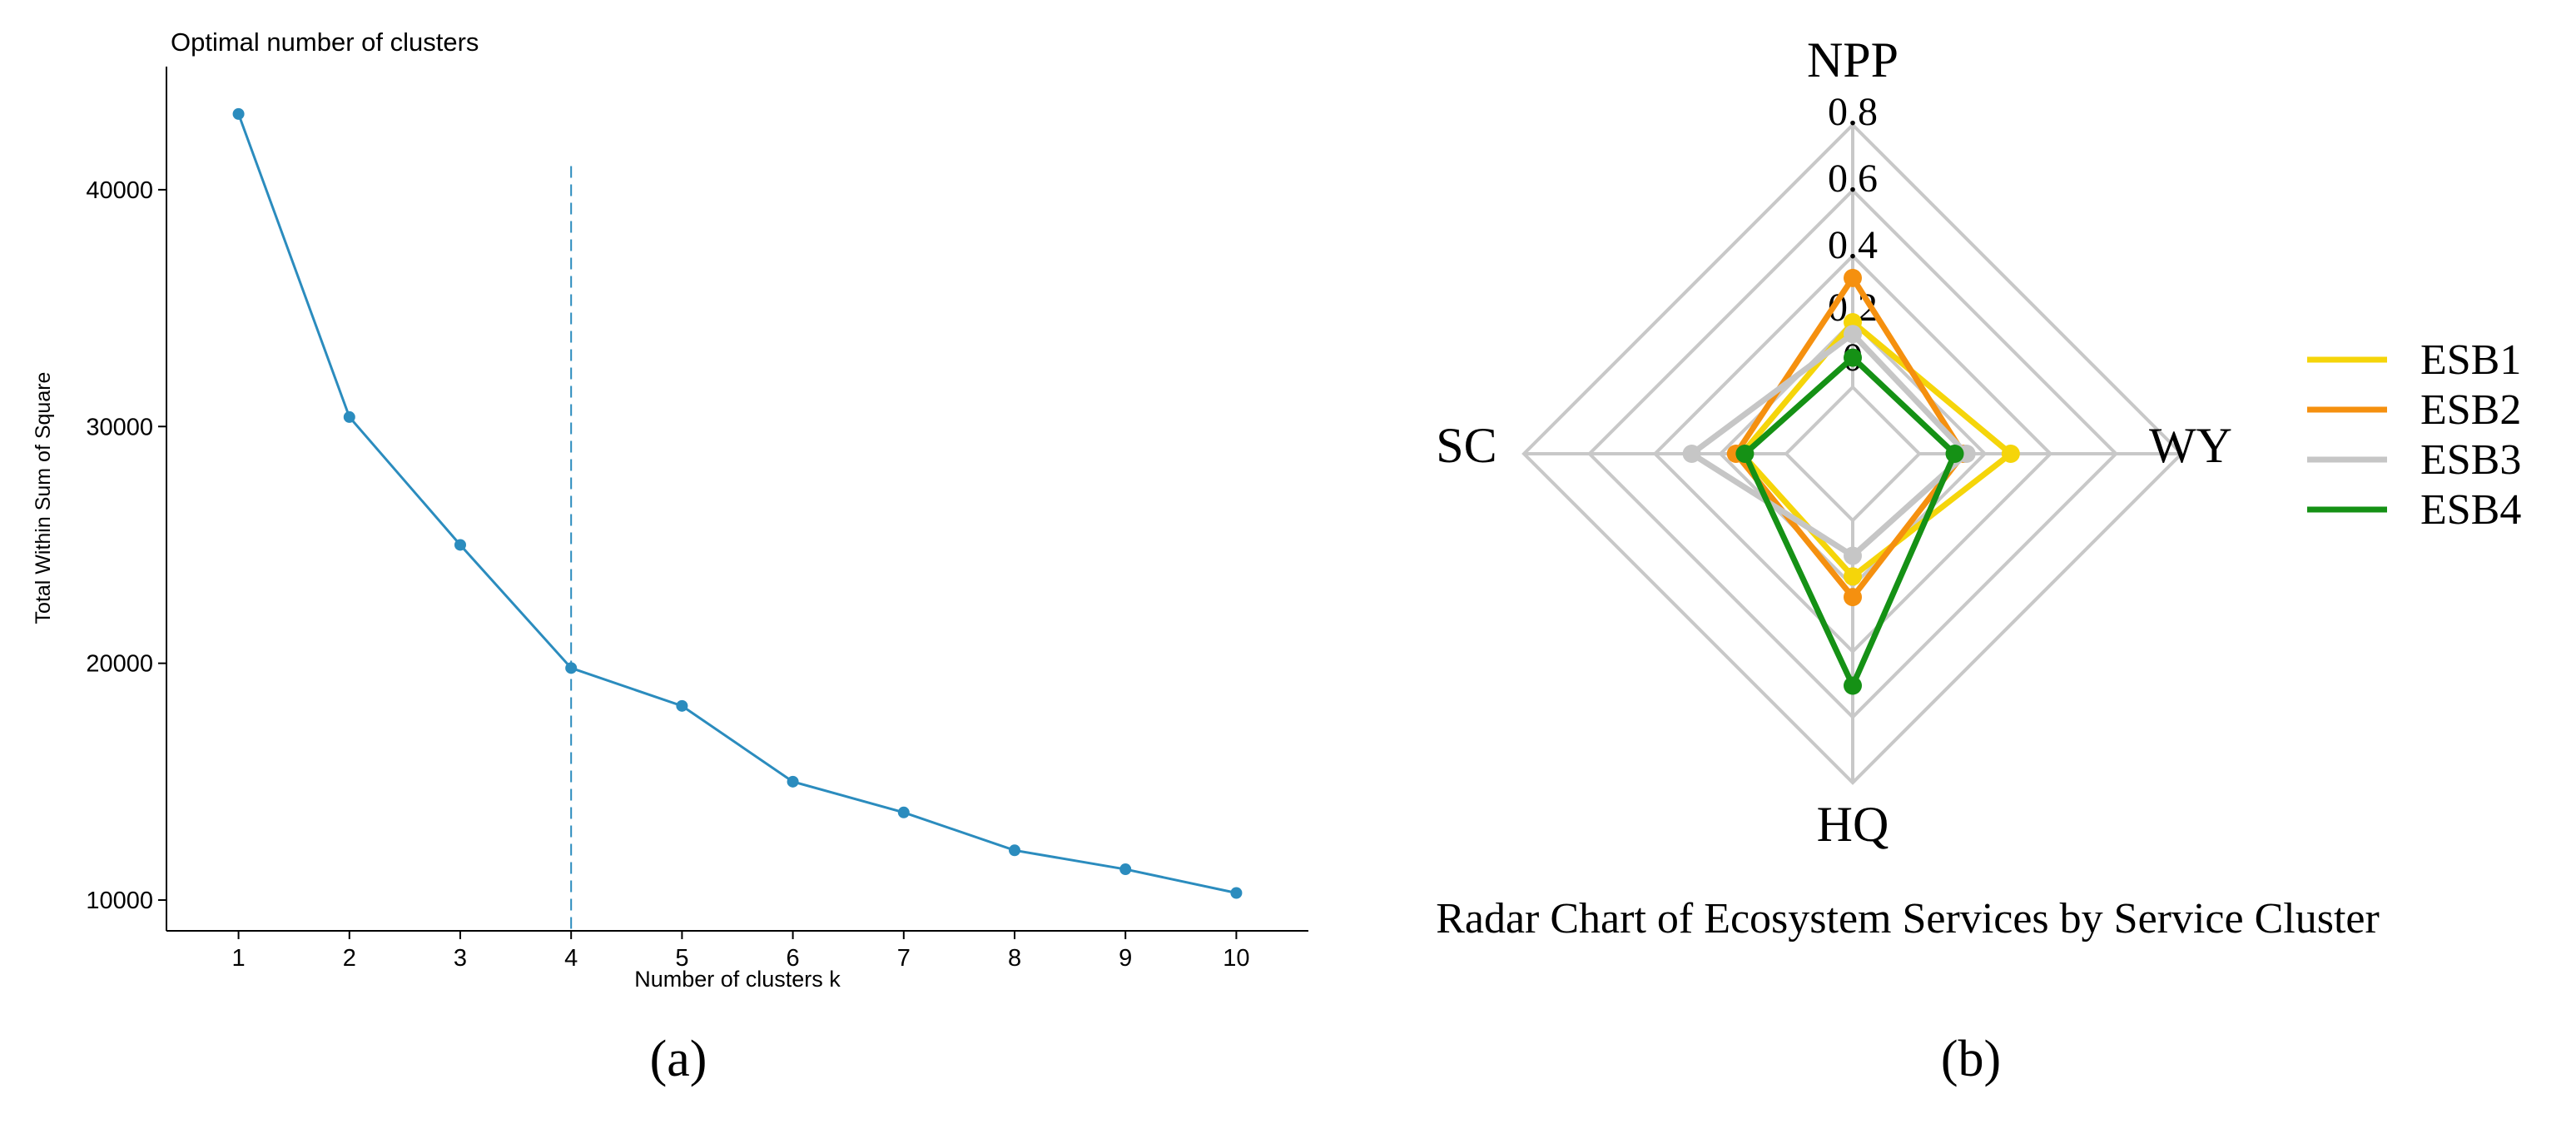 Image resolution: width=2576 pixels, height=1124 pixels. I want to click on x-tick-label: 7, so click(904, 959).